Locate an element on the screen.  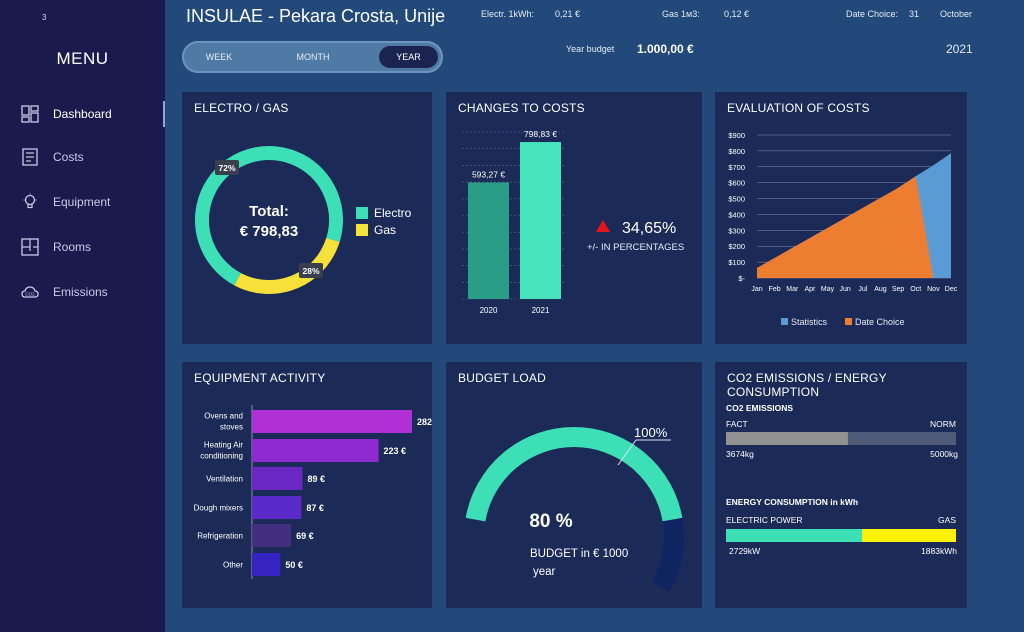
equipment-bar-value: 69 € is located at coordinates (305, 536).